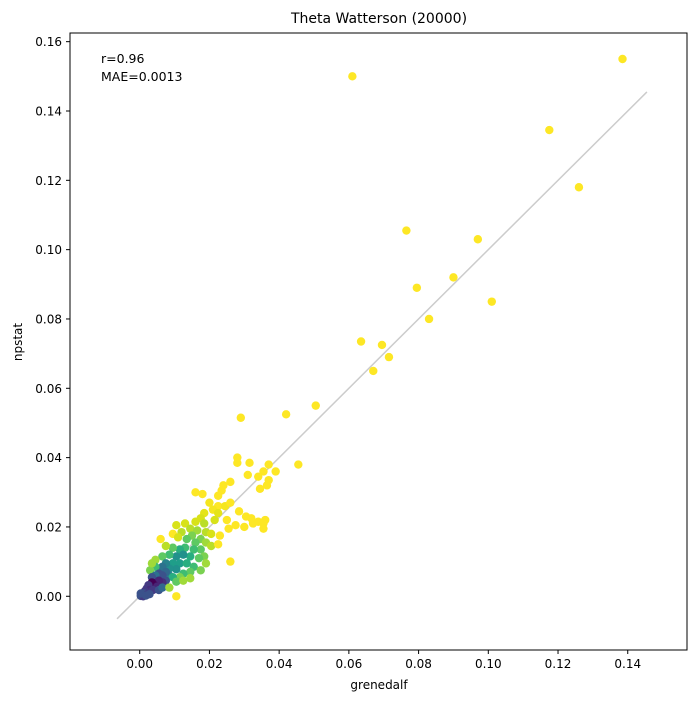  Describe the element at coordinates (48, 527) in the screenshot. I see `y-tick-label: 0.02` at that location.